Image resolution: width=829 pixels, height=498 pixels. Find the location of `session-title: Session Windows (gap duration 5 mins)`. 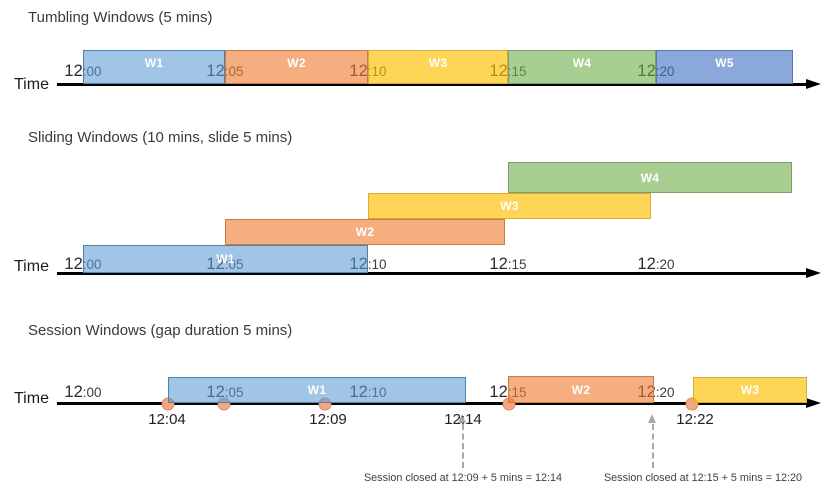

session-title: Session Windows (gap duration 5 mins) is located at coordinates (160, 330).